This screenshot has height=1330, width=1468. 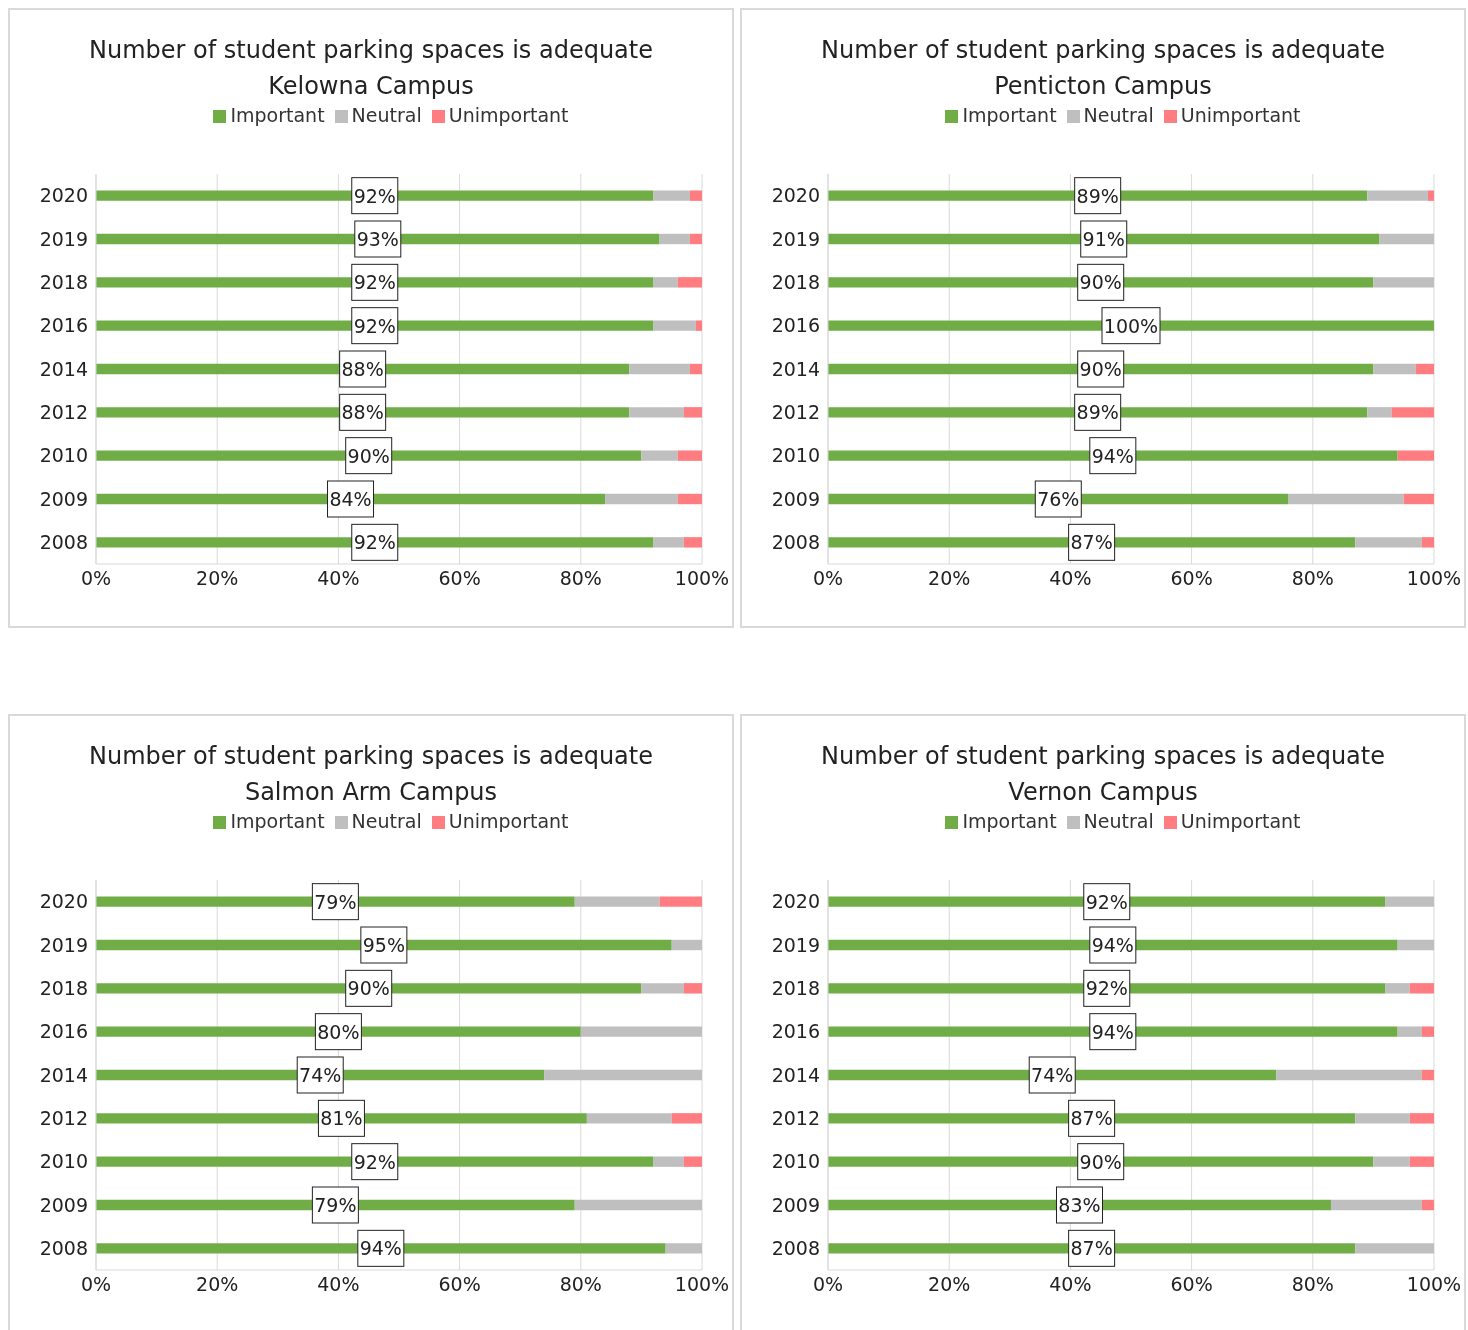 What do you see at coordinates (383, 945) in the screenshot?
I see `data-label: 95%` at bounding box center [383, 945].